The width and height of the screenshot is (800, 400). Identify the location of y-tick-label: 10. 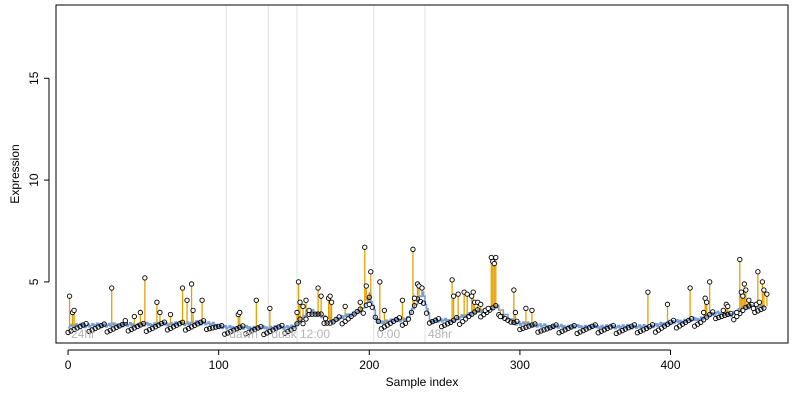
(34, 180).